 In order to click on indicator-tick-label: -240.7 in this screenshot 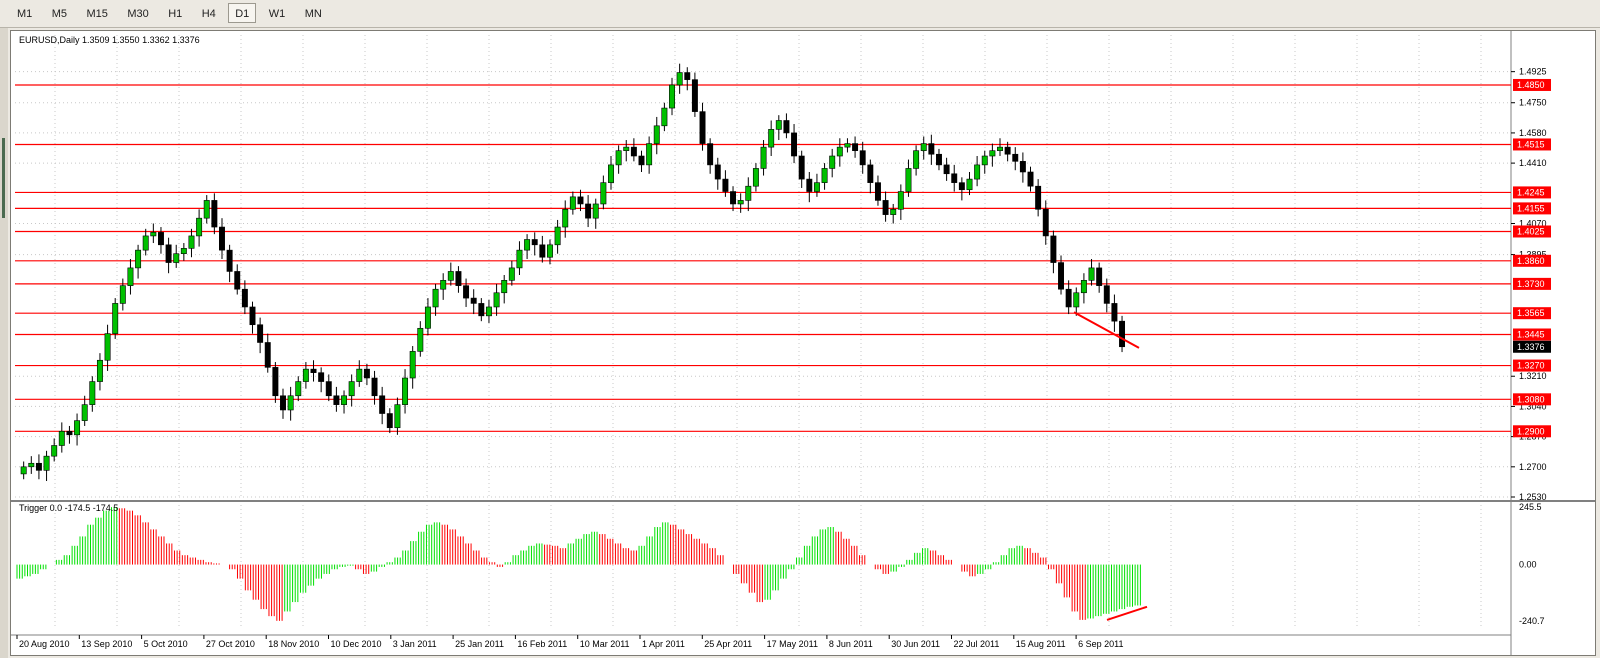, I will do `click(1532, 621)`.